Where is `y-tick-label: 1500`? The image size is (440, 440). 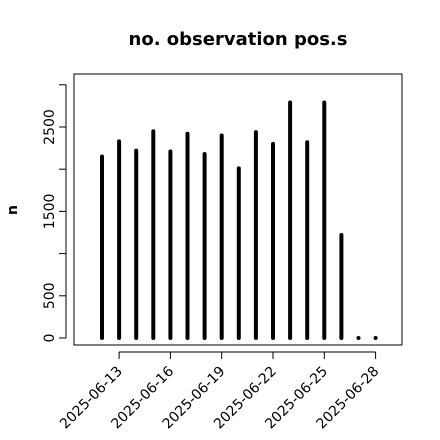
y-tick-label: 1500 is located at coordinates (50, 212).